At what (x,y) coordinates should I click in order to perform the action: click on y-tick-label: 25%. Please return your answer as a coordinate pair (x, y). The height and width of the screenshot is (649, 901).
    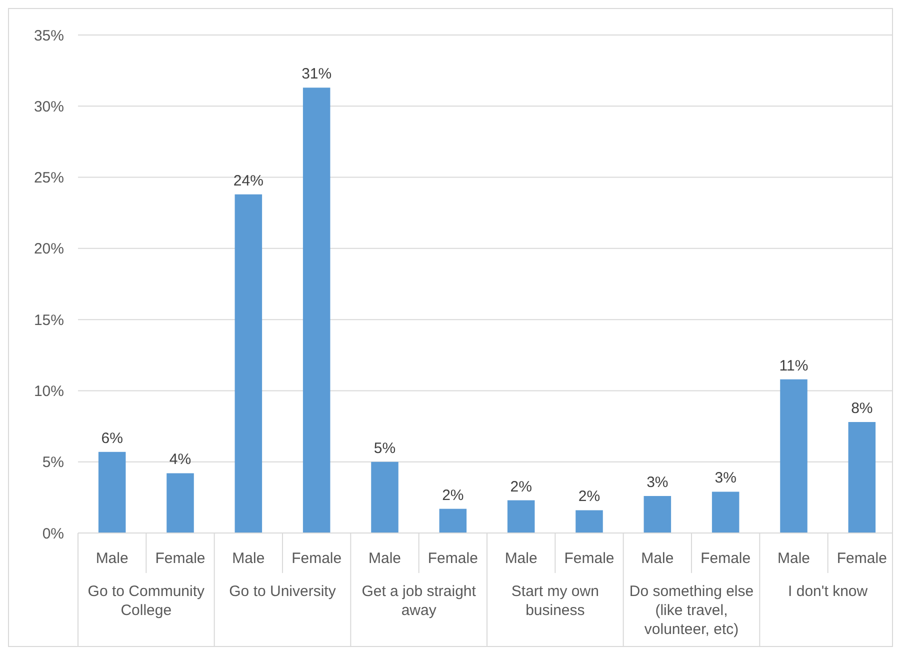
    Looking at the image, I should click on (49, 178).